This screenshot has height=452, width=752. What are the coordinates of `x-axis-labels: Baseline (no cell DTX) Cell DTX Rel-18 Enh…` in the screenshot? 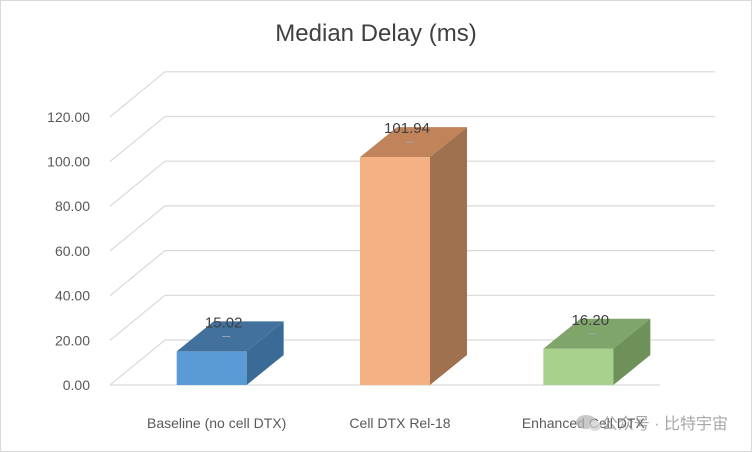 It's located at (396, 423).